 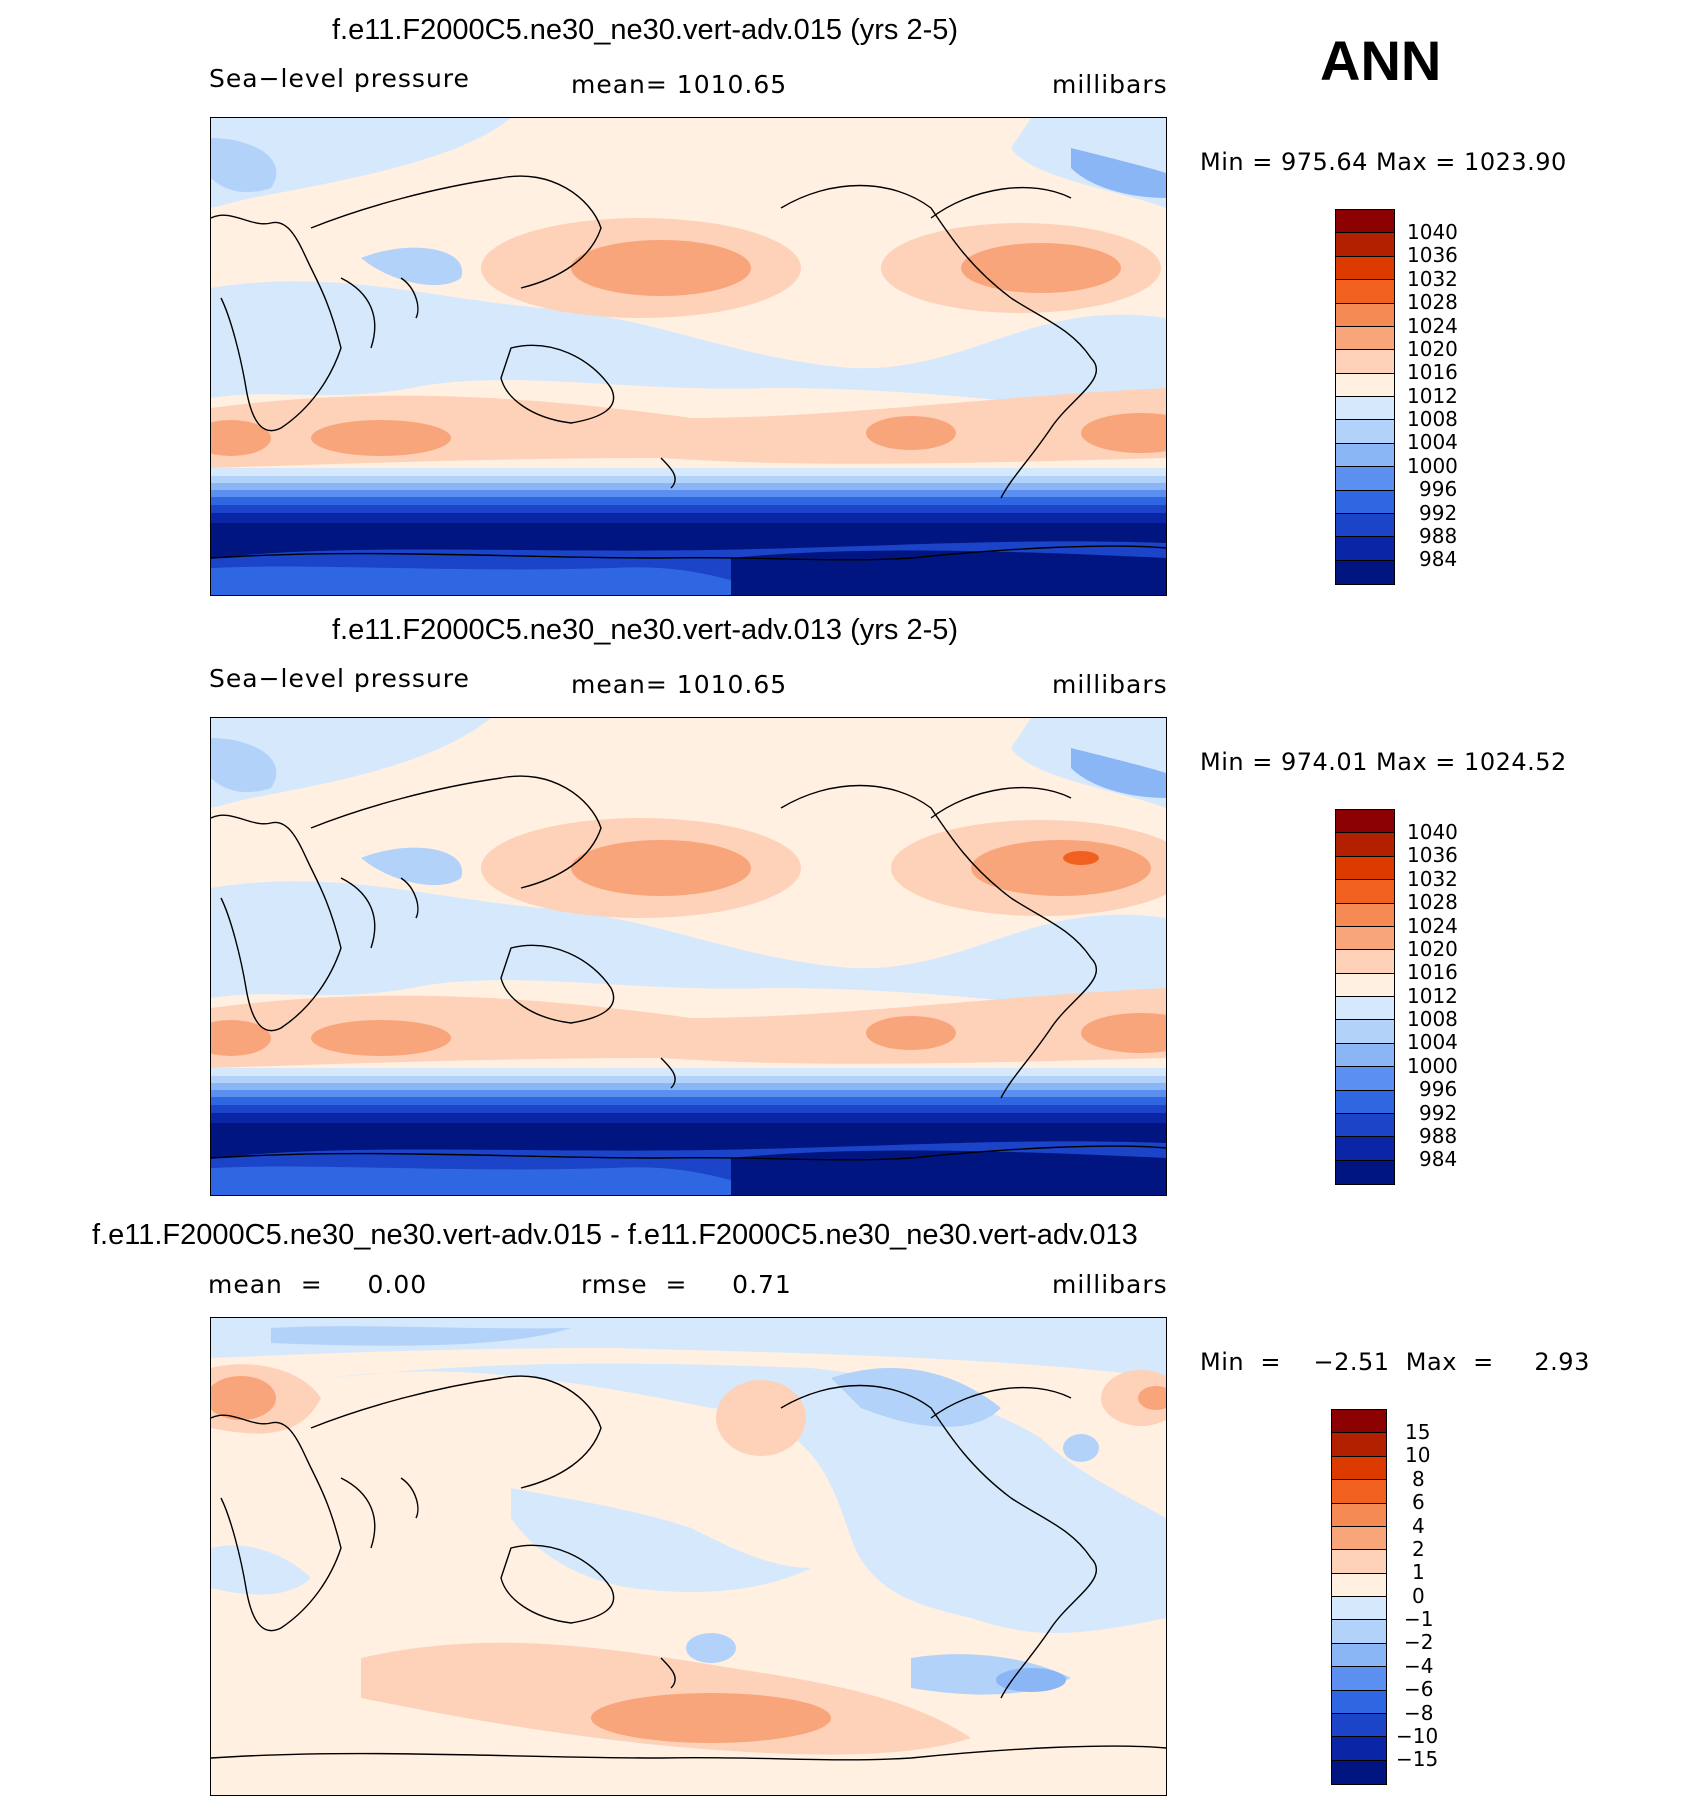 What do you see at coordinates (1110, 84) in the screenshot?
I see `panel-1-units-label: millibars` at bounding box center [1110, 84].